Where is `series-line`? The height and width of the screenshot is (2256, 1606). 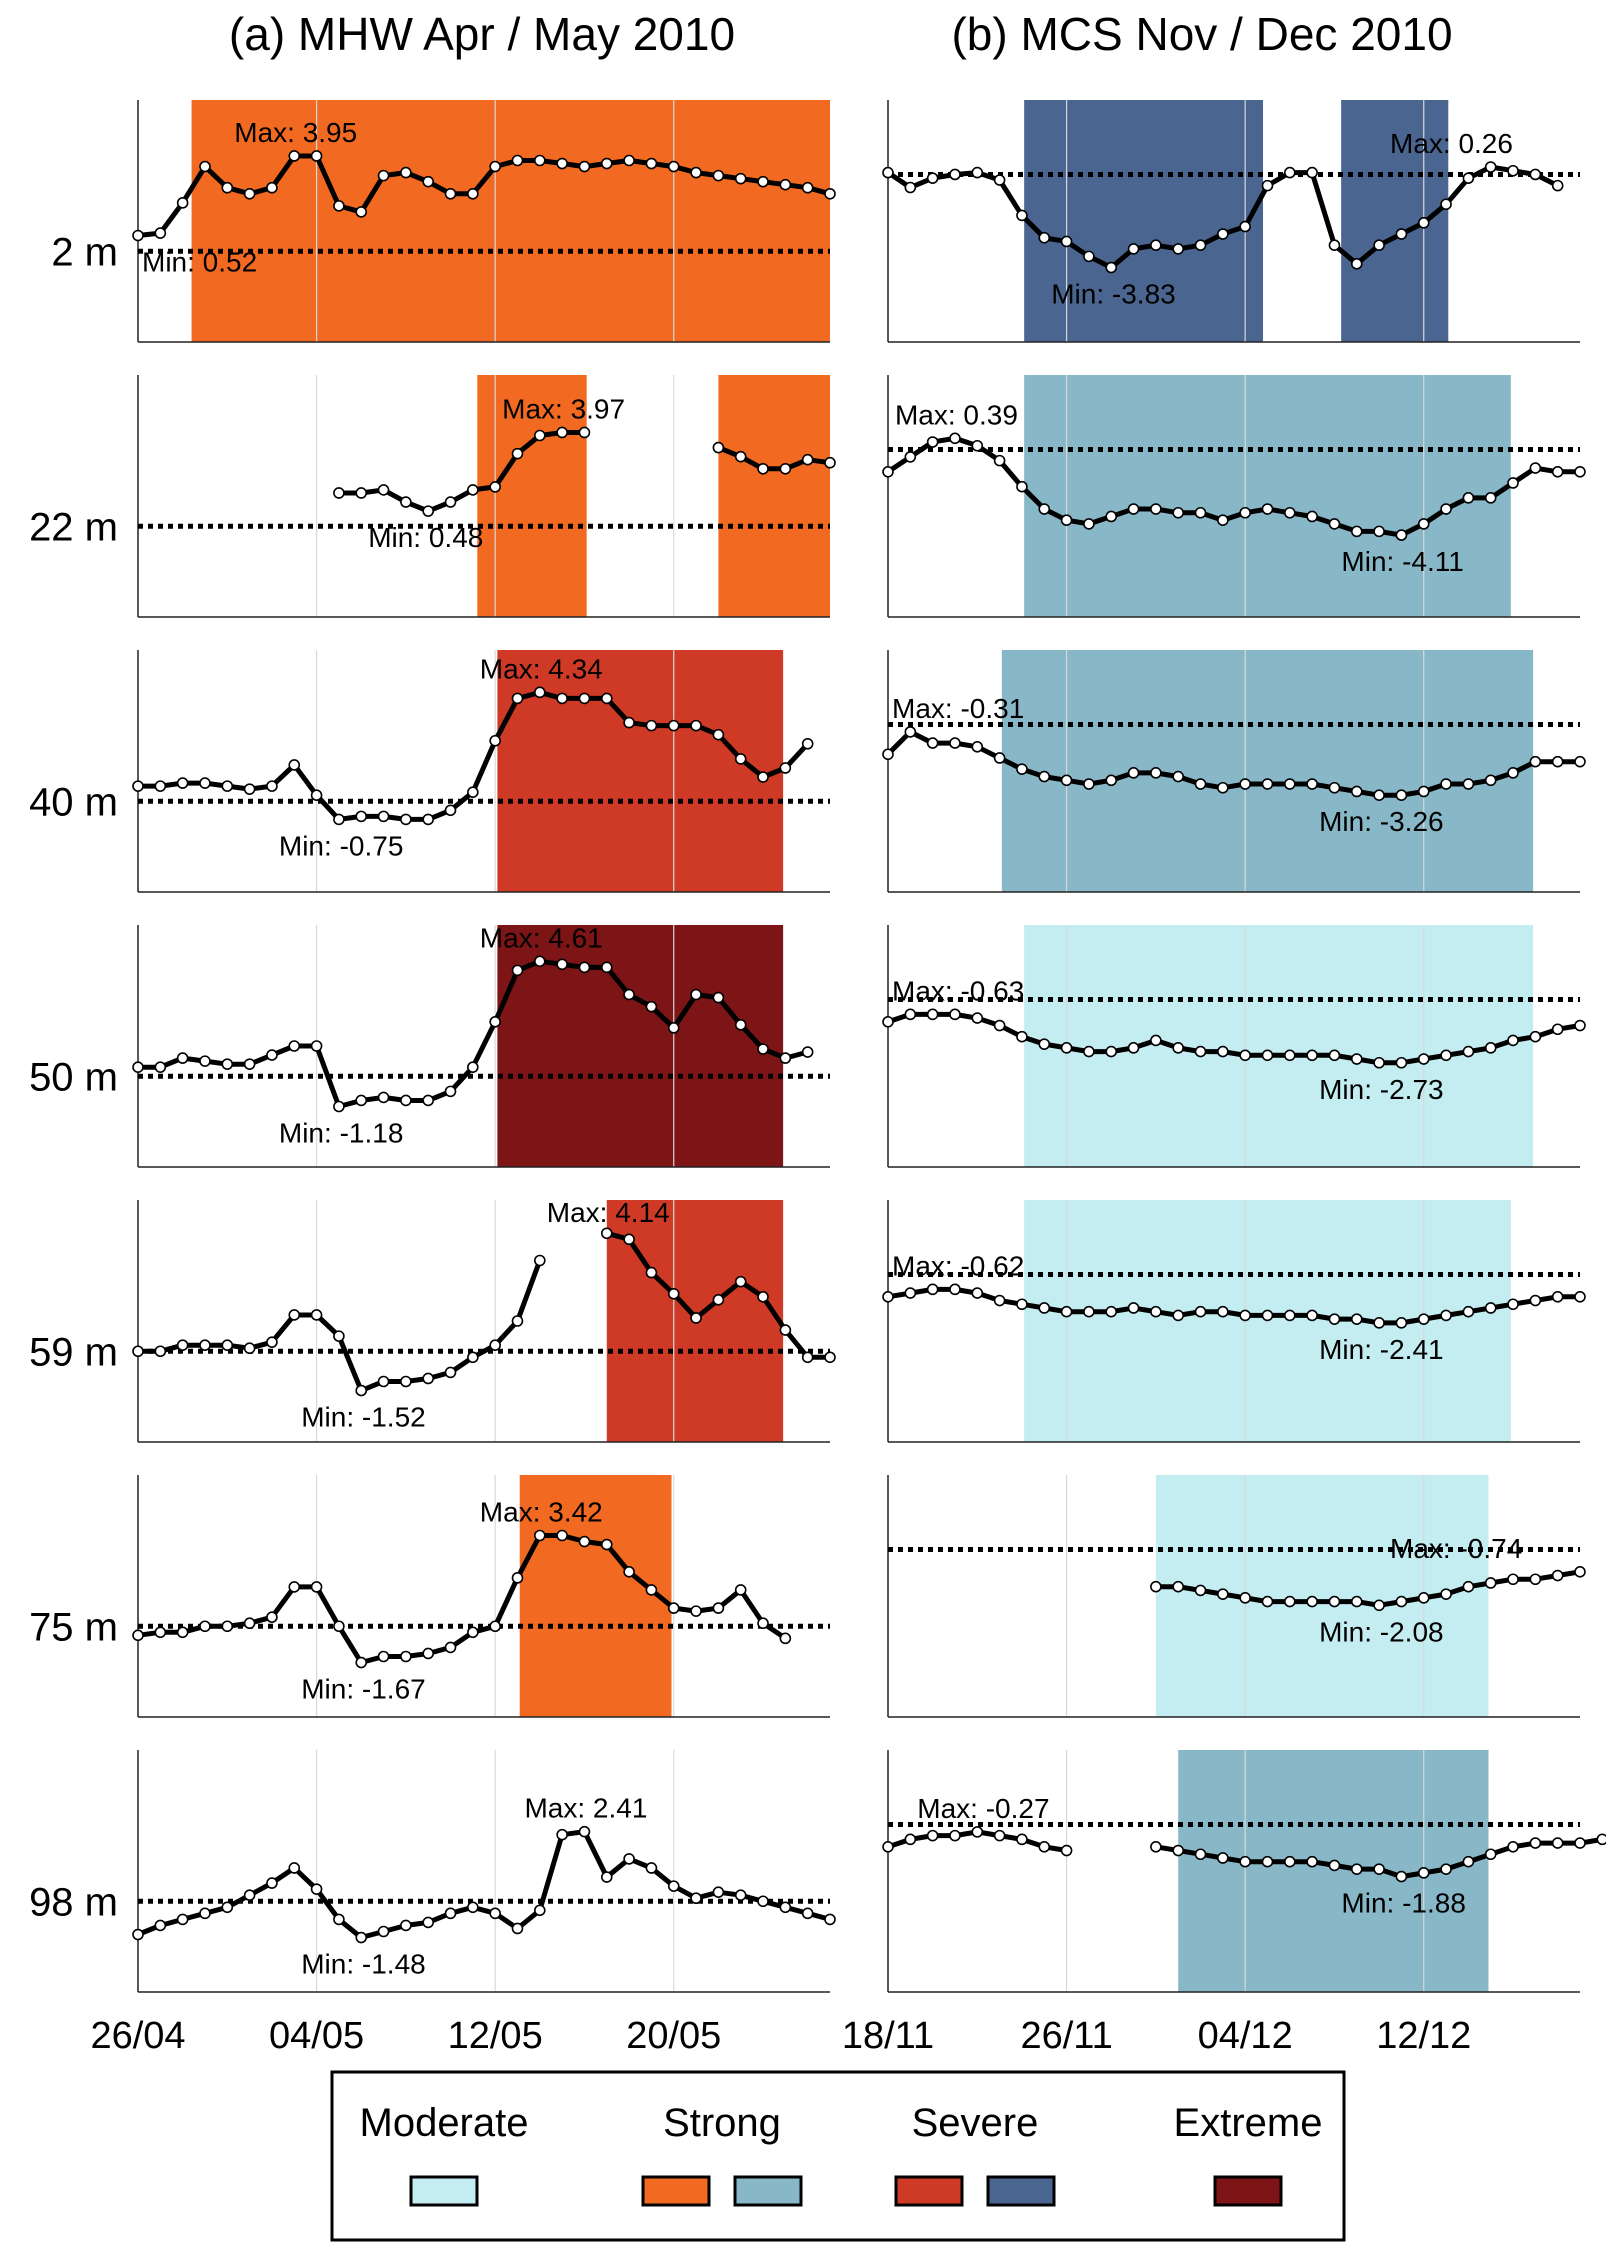
series-line is located at coordinates (484, 1884).